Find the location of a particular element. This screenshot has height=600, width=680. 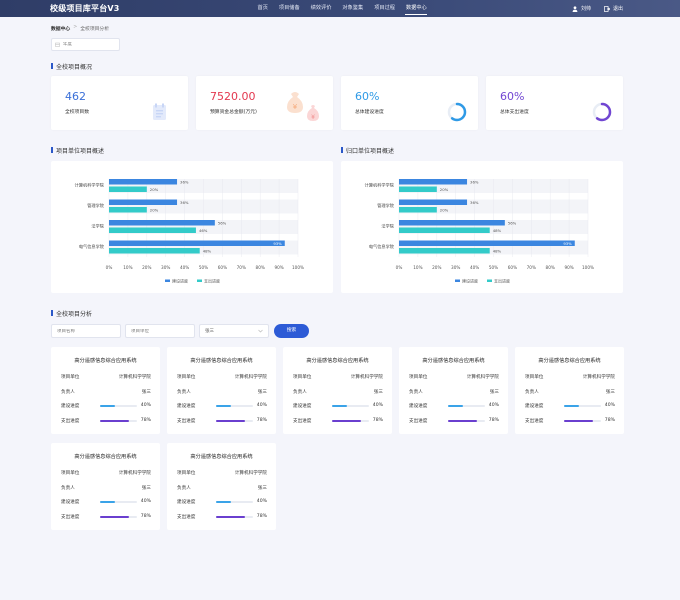

logout-icon is located at coordinates (607, 8).